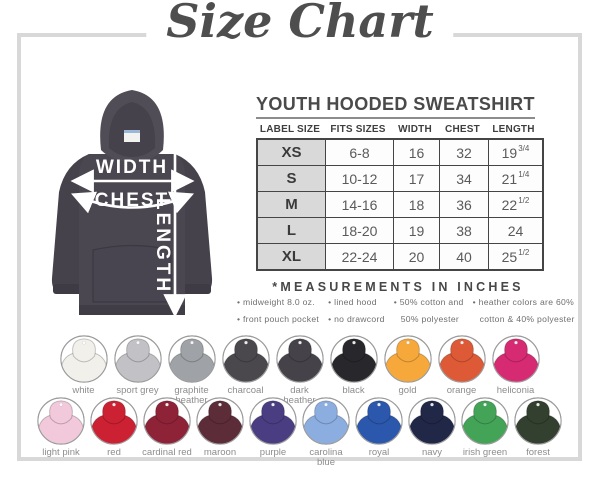 This screenshot has width=600, height=480. What do you see at coordinates (464, 205) in the screenshot?
I see `chest-cell: 36` at bounding box center [464, 205].